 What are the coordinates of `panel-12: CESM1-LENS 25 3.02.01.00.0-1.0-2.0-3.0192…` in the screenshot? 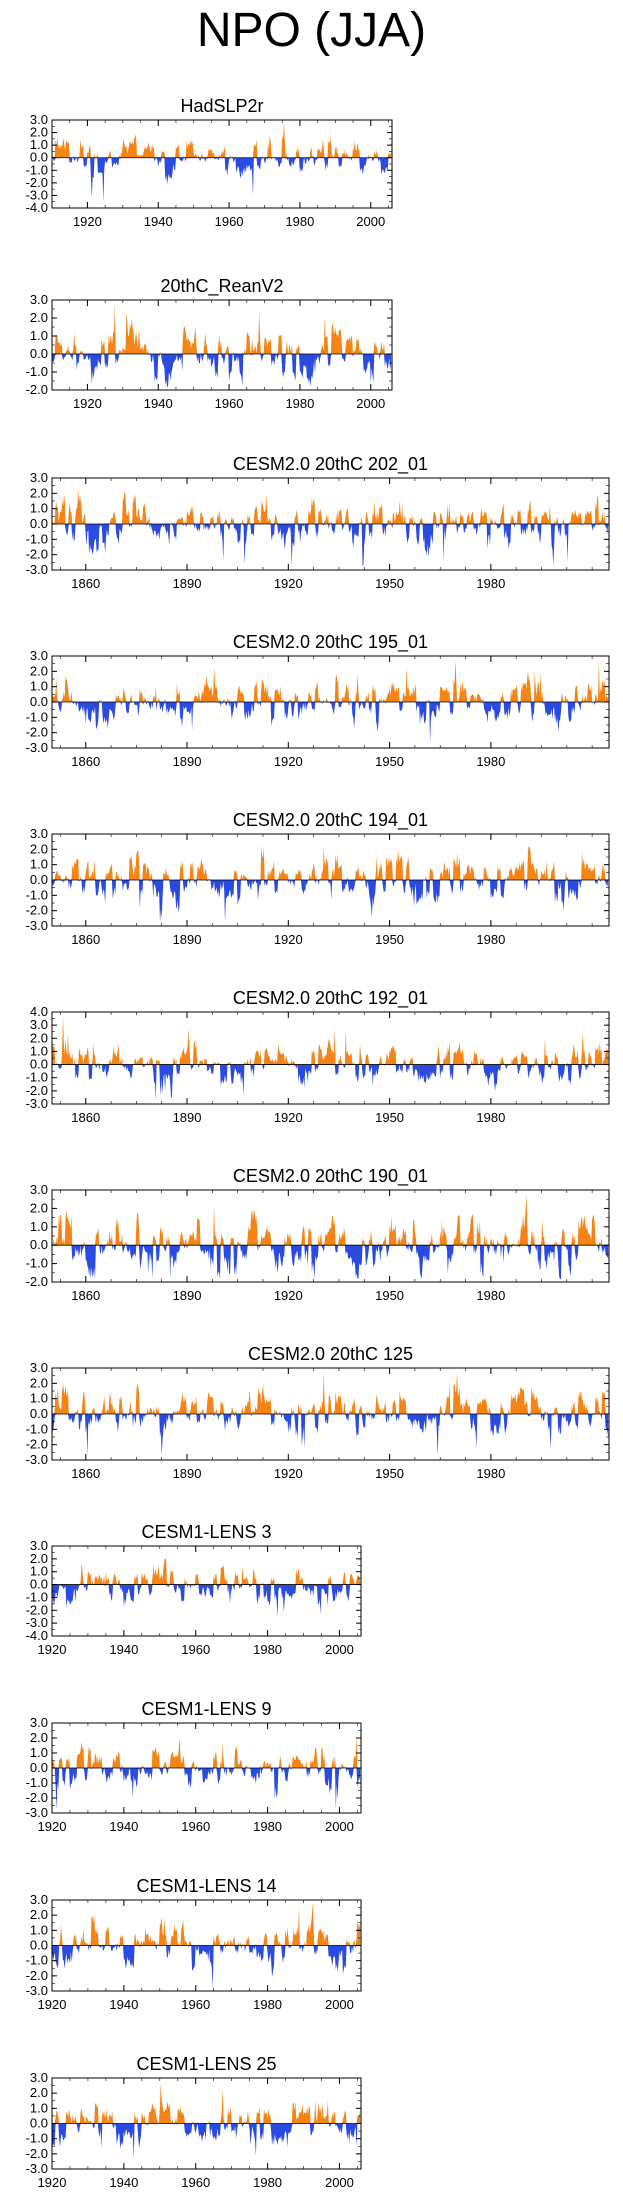 It's located at (194, 2122).